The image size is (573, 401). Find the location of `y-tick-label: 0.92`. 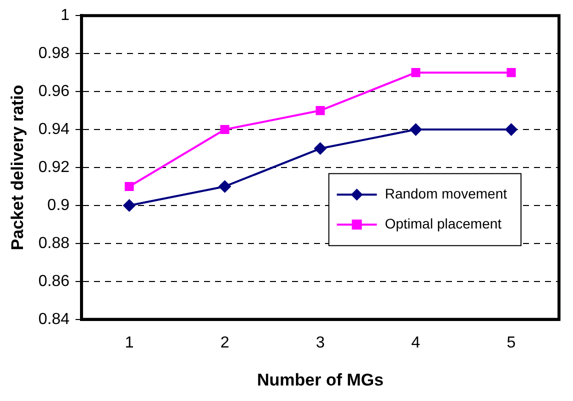

y-tick-label: 0.92 is located at coordinates (54, 167).